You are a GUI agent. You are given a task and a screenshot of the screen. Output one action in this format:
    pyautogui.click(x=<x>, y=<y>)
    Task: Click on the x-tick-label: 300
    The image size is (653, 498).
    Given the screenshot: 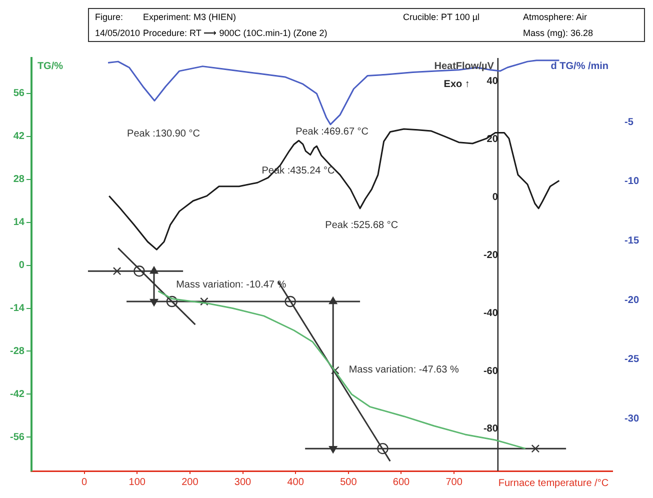 What is the action you would take?
    pyautogui.click(x=243, y=482)
    